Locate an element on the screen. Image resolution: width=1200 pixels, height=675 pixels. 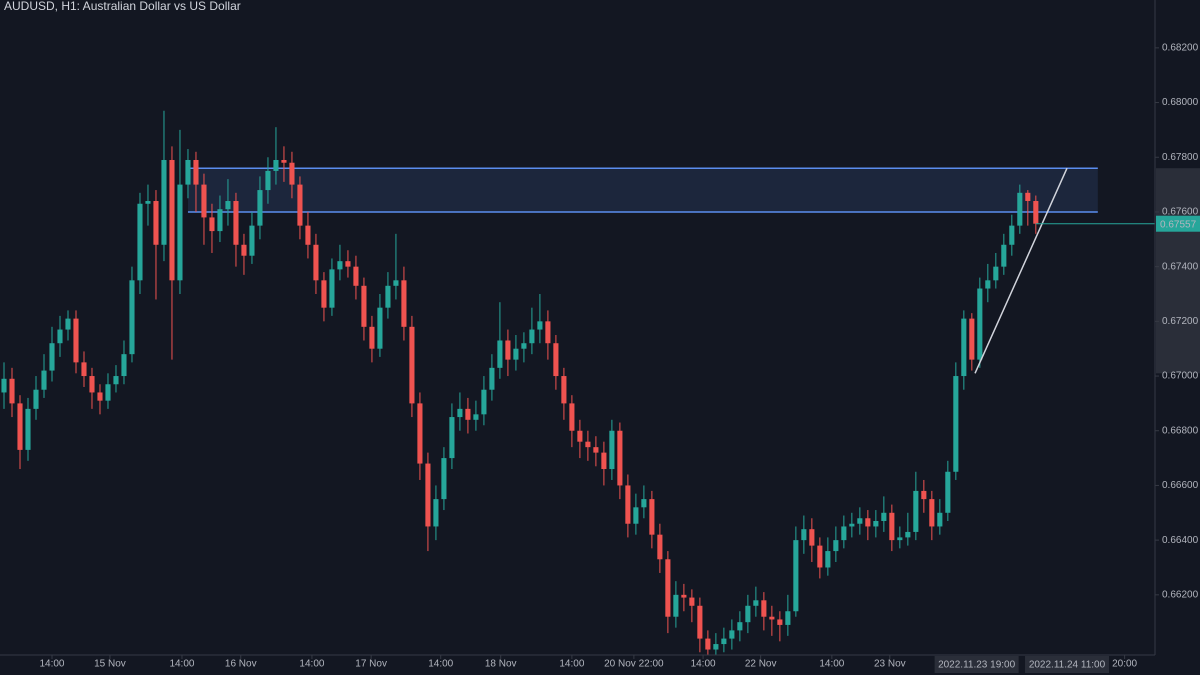
y-tick-label: 0.68000 is located at coordinates (1180, 102).